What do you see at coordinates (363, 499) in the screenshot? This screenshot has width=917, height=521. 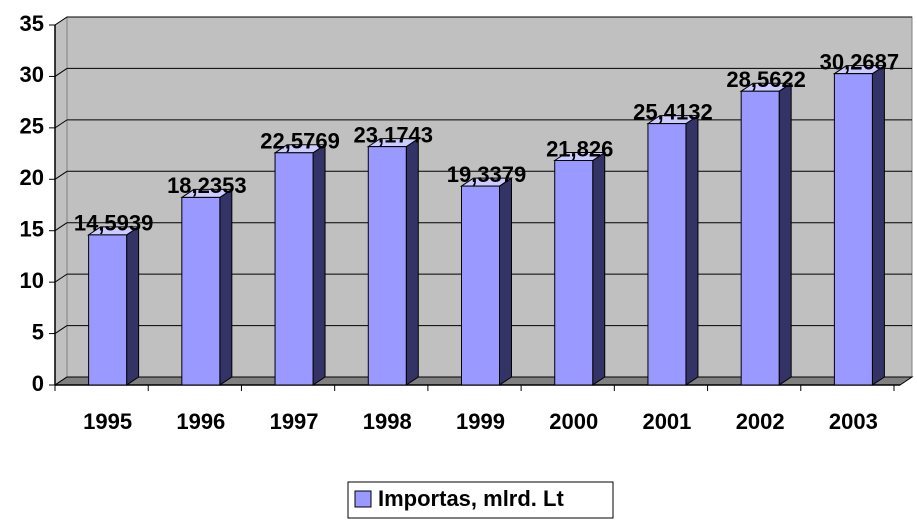 I see `legend-swatch` at bounding box center [363, 499].